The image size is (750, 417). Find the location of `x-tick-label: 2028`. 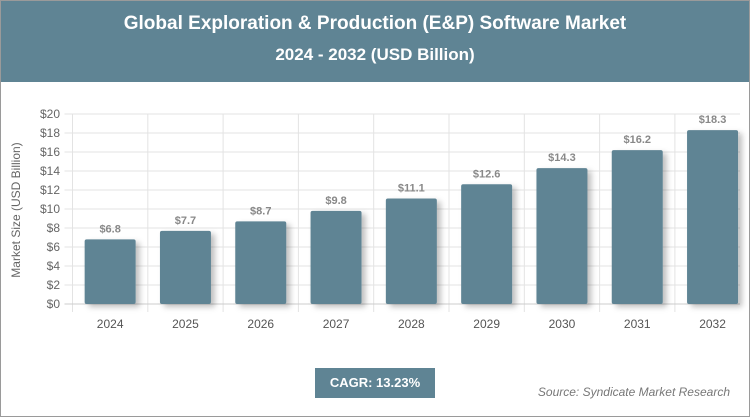

x-tick-label: 2028 is located at coordinates (411, 324).